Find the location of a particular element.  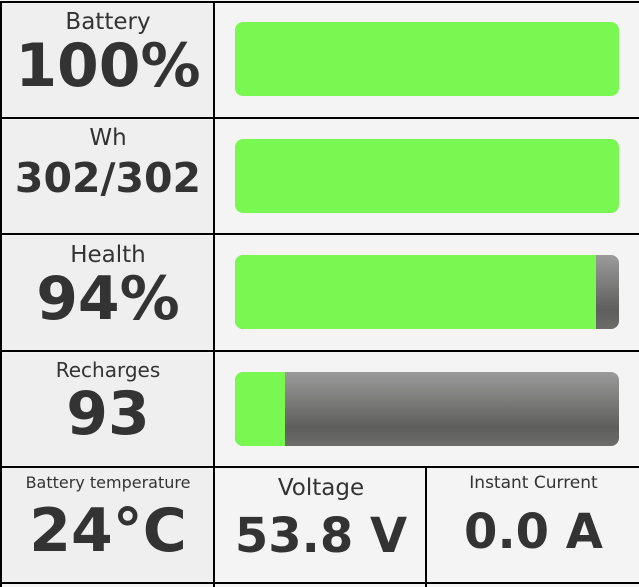

health-bar is located at coordinates (427, 292).